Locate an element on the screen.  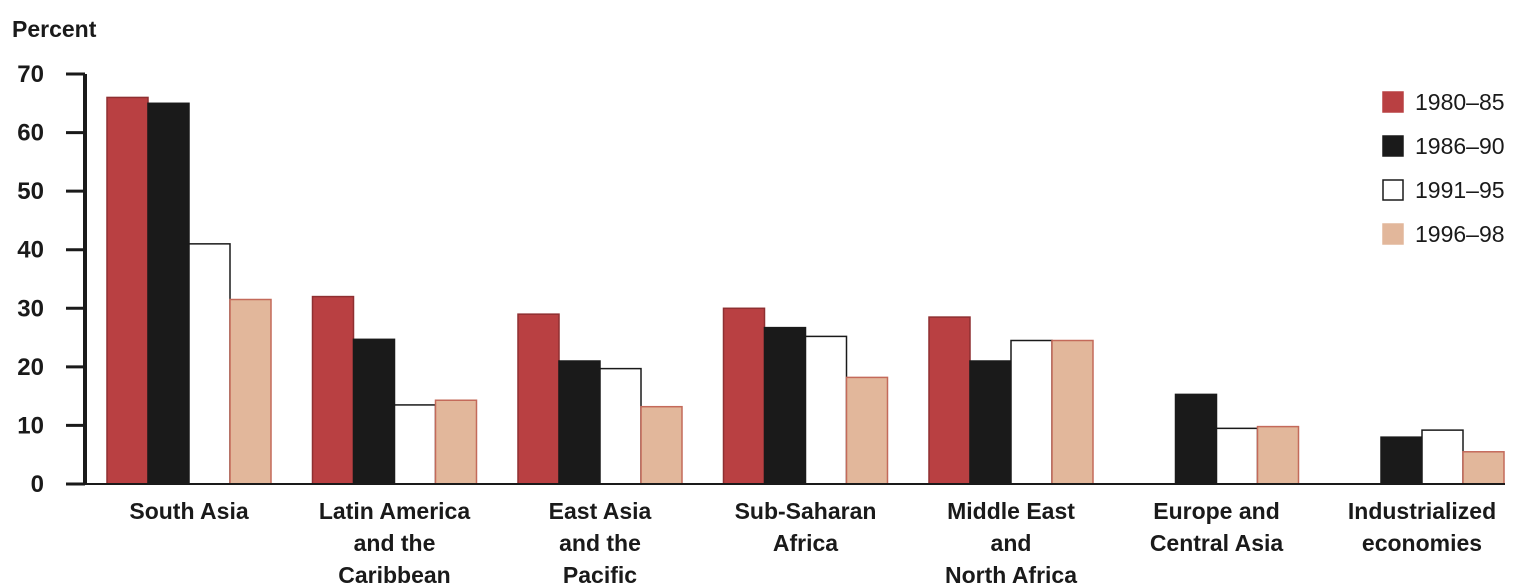
y-axis-label: Percent is located at coordinates (54, 29).